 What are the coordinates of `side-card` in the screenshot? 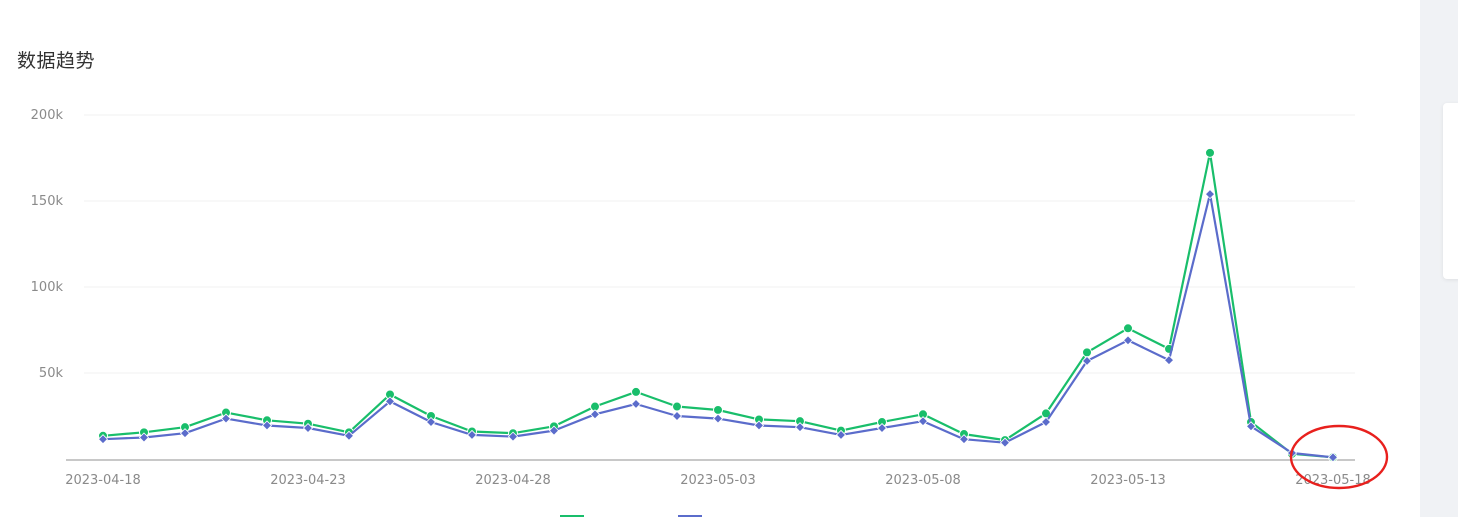 It's located at (1450, 191).